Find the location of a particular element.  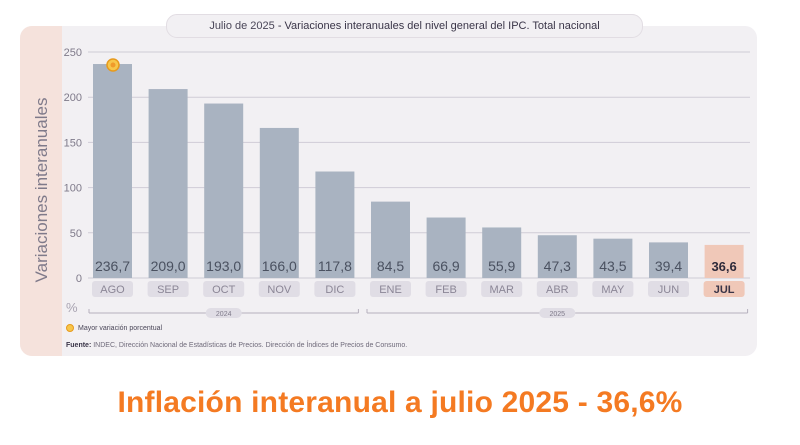

max-marker-center is located at coordinates (113, 65).